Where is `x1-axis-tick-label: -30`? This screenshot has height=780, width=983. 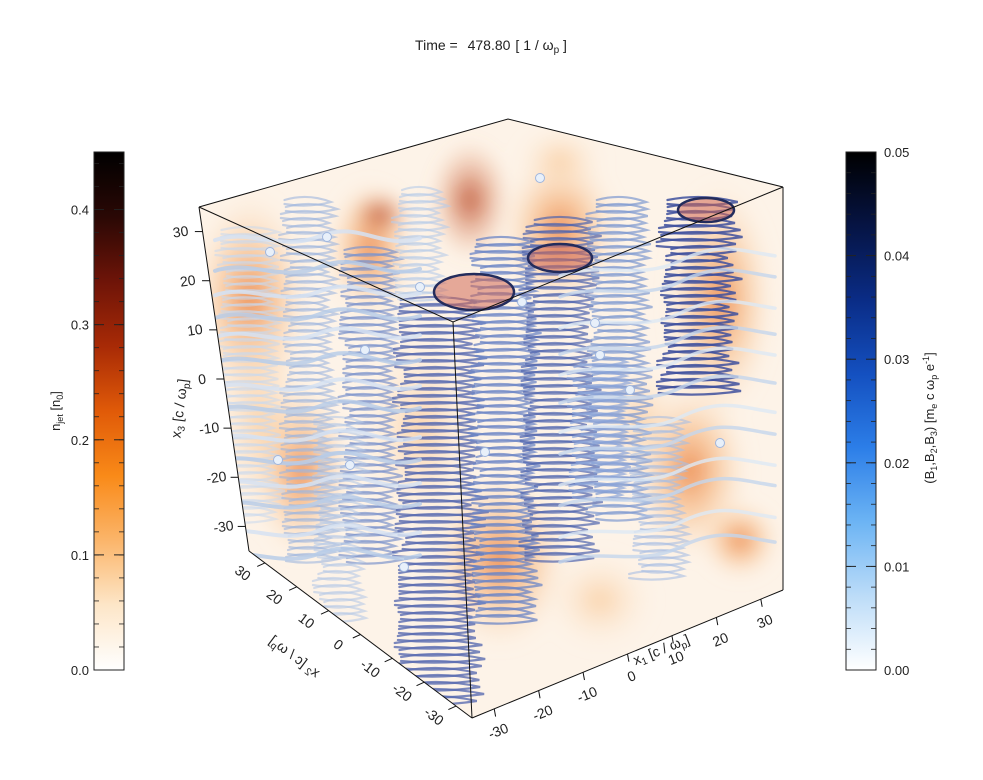 x1-axis-tick-label: -30 is located at coordinates (498, 731).